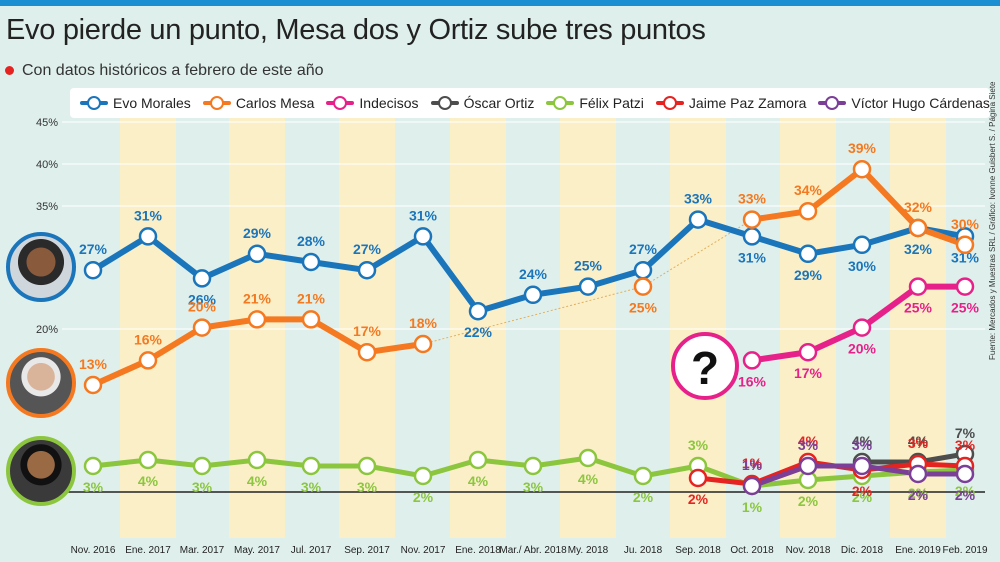  I want to click on data-label-evo: 30%, so click(862, 266).